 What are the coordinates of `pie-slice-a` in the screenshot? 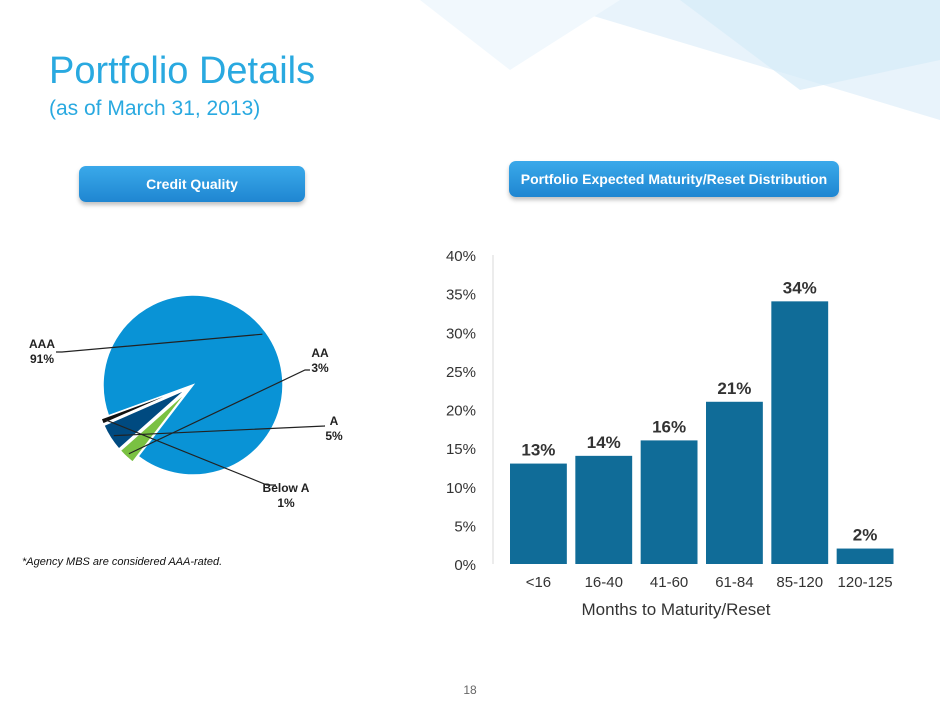 It's located at (144, 419).